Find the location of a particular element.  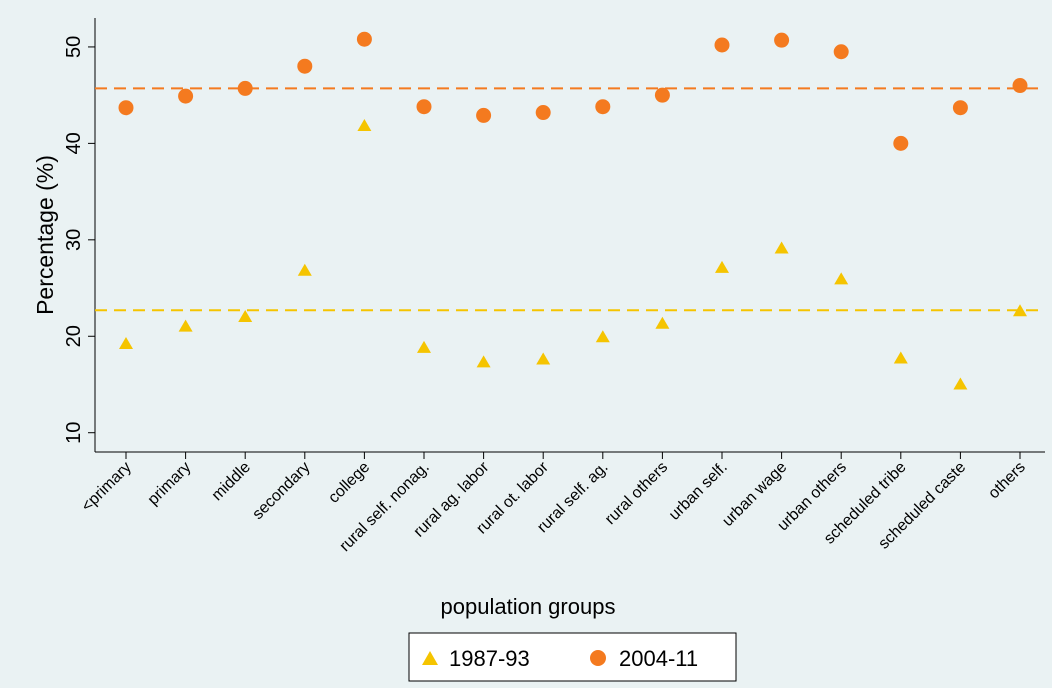

x-tick-label: <primary is located at coordinates (106, 487).